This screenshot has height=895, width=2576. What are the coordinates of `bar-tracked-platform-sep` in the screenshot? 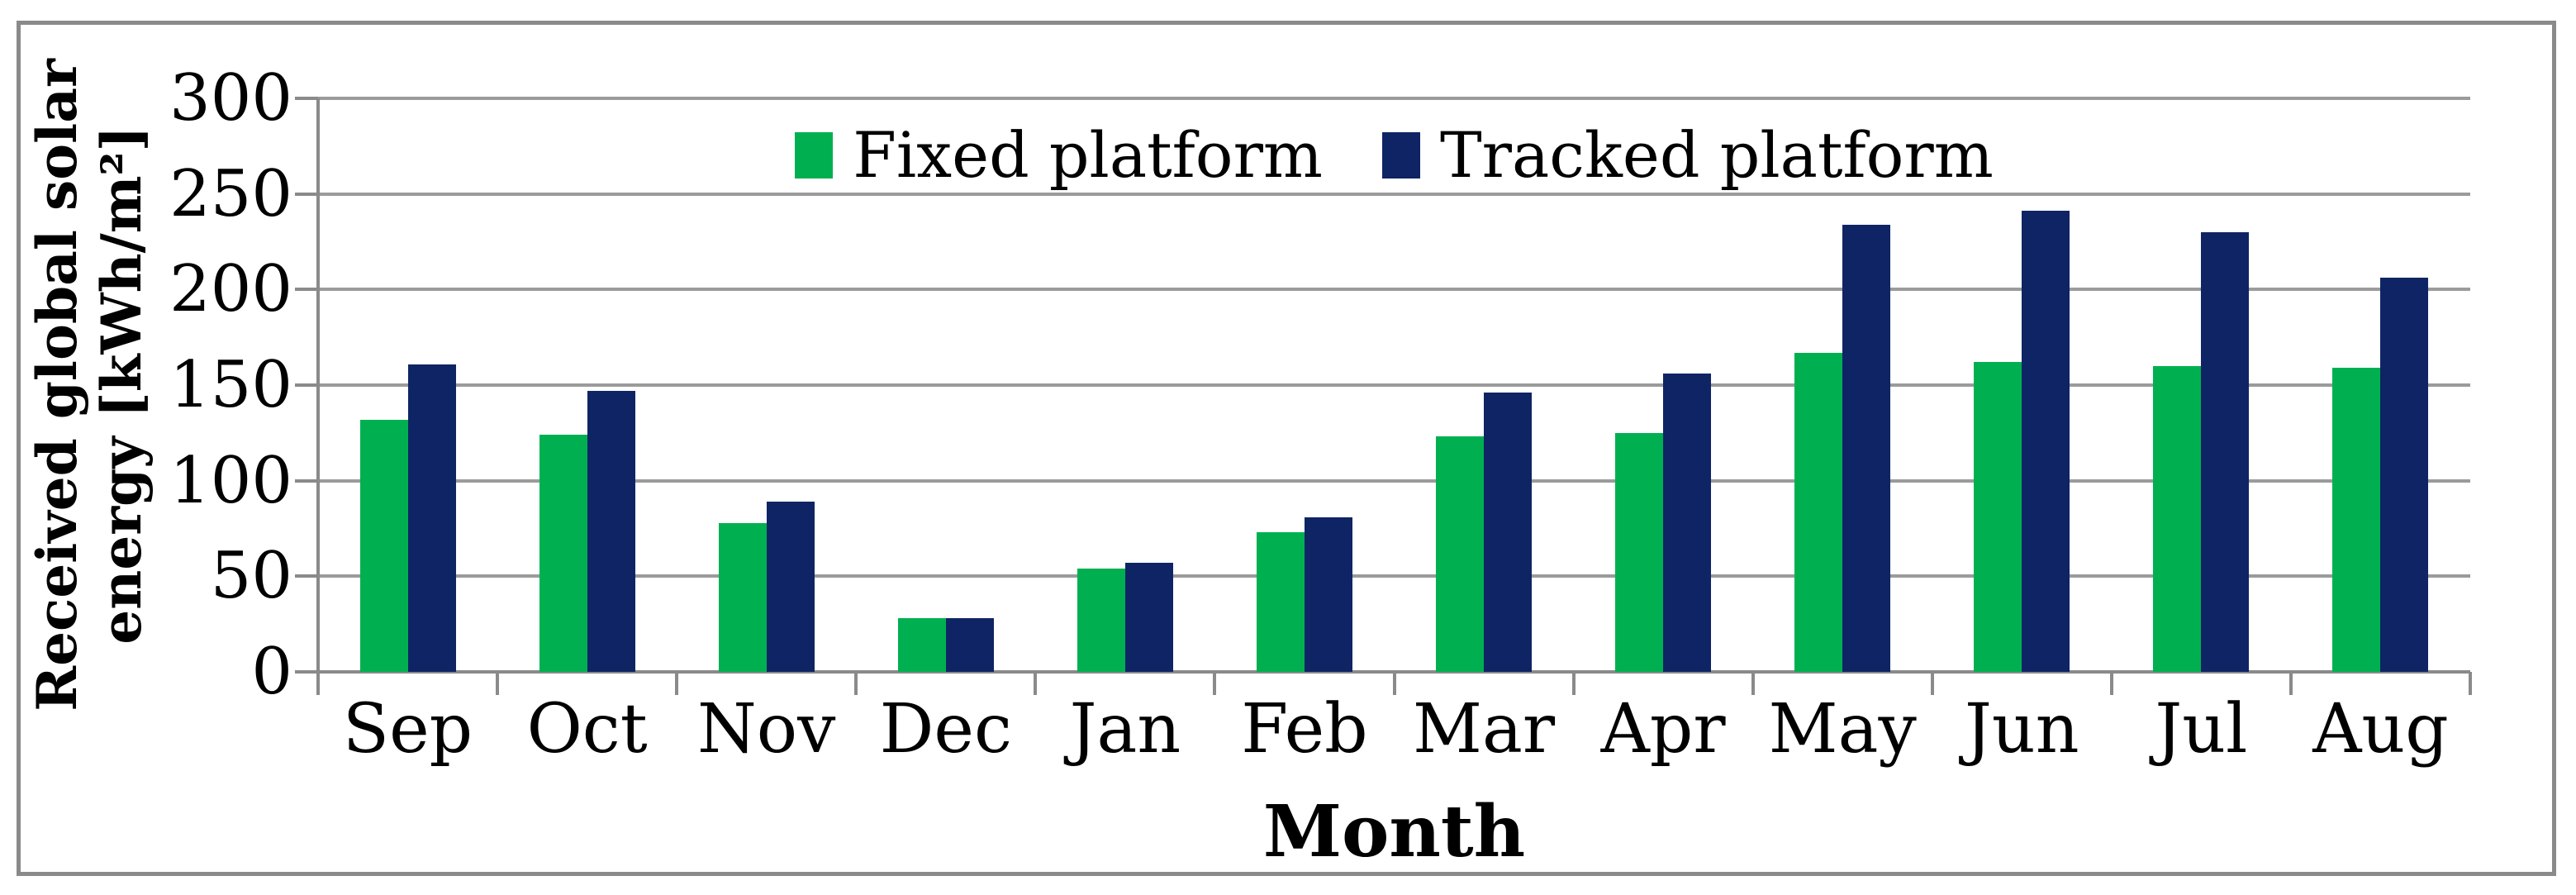 It's located at (431, 518).